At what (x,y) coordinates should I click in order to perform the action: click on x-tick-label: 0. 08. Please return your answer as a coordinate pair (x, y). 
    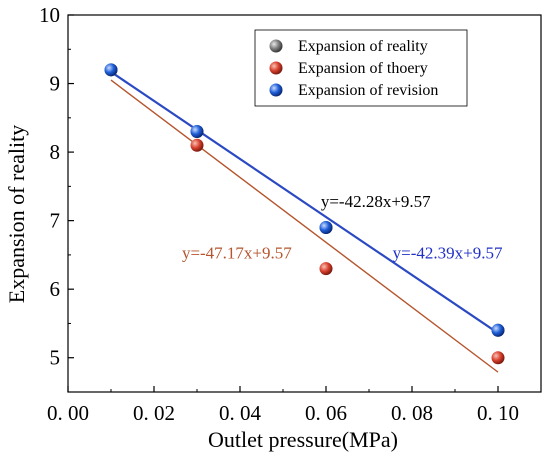
    Looking at the image, I should click on (412, 413).